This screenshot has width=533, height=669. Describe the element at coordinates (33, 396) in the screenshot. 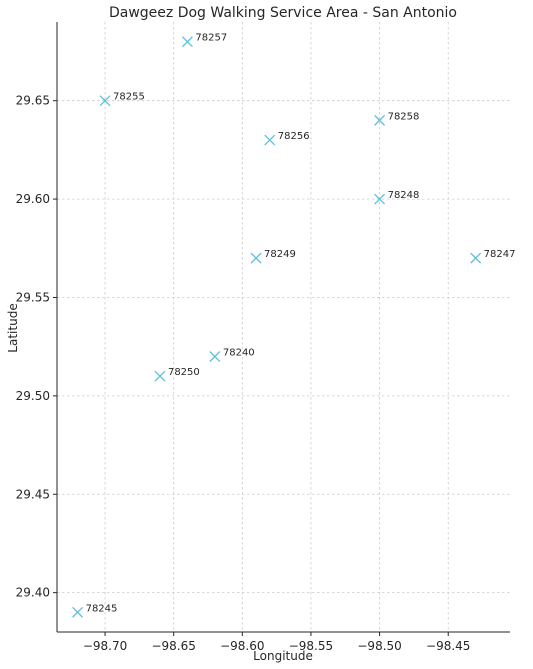

I see `y-tick-label: 29.50` at that location.